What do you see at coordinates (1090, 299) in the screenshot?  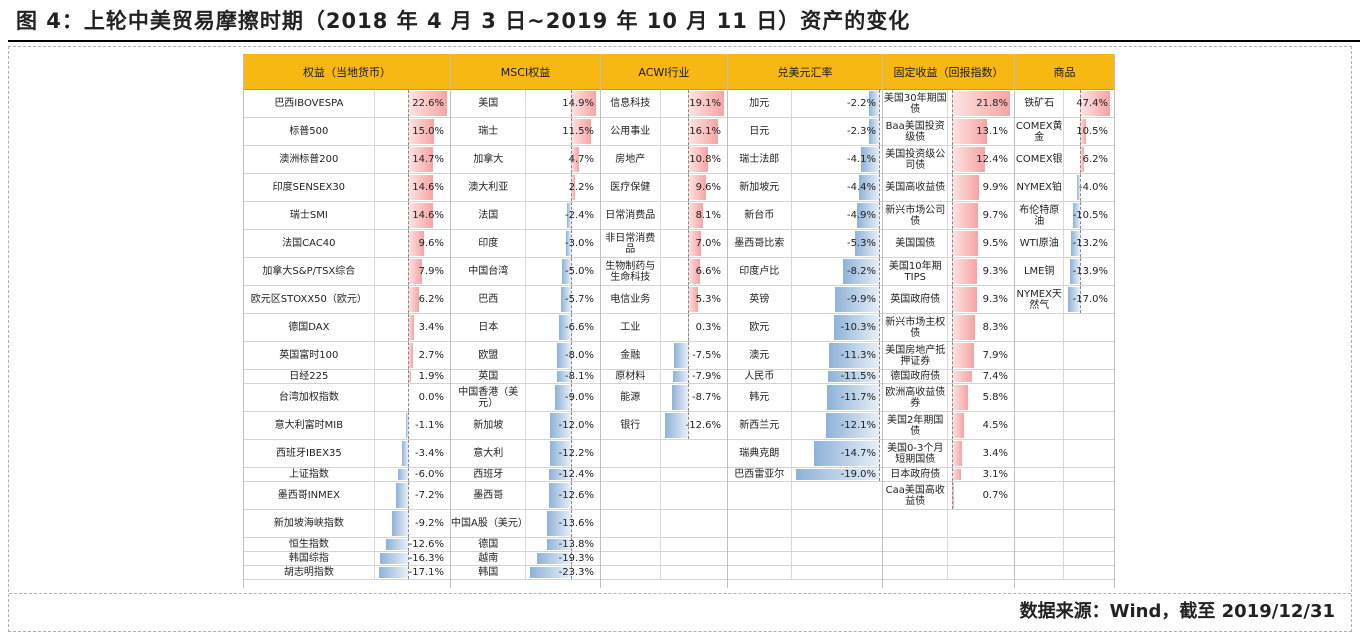 I see `asset-value: -17.0%` at bounding box center [1090, 299].